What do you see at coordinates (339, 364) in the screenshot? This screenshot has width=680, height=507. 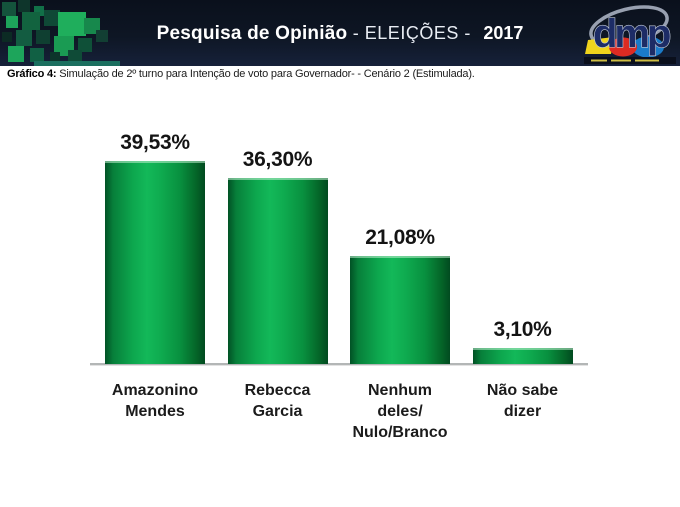 I see `x-axis-line` at bounding box center [339, 364].